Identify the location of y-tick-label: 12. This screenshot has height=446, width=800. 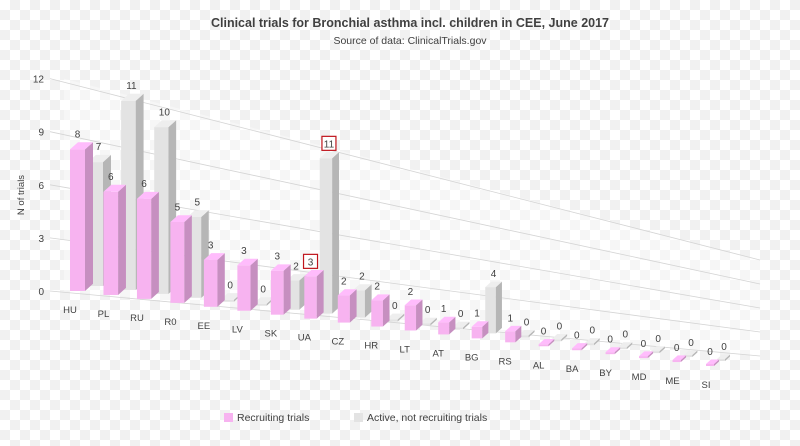
(39, 80).